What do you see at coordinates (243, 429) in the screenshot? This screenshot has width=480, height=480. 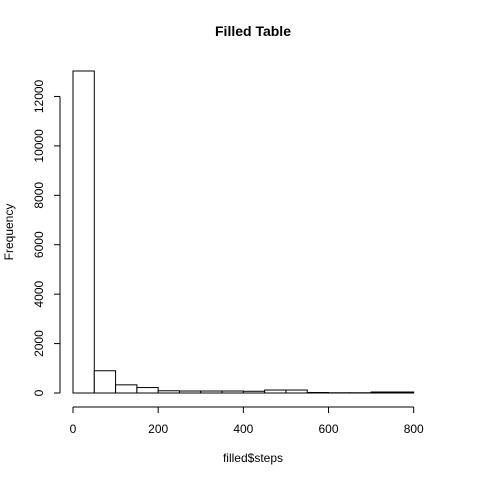 I see `x-tick-label: 400` at bounding box center [243, 429].